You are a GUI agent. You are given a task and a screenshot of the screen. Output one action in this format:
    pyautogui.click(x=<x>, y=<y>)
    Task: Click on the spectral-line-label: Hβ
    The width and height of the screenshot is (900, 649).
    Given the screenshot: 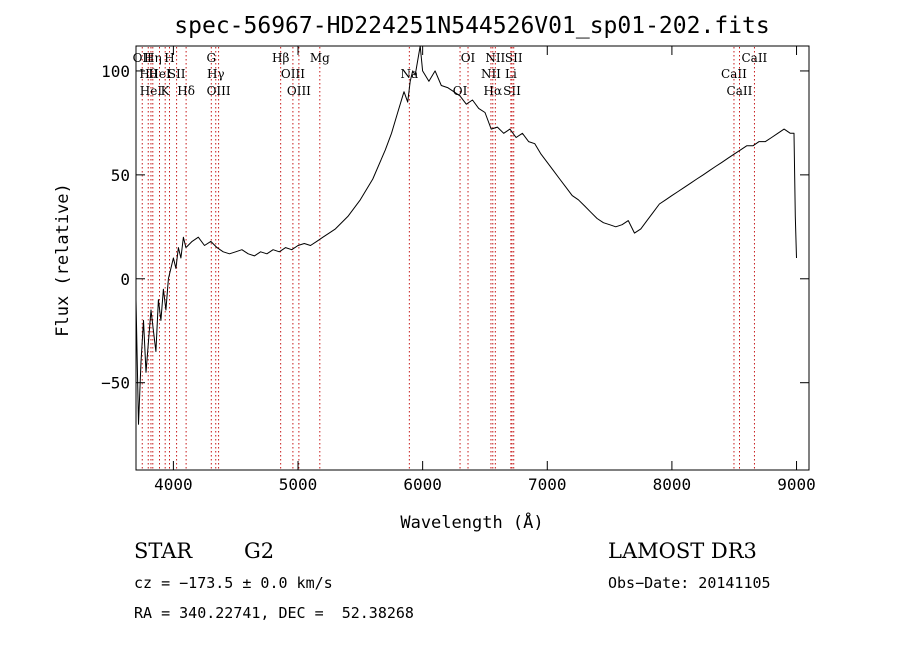 What is the action you would take?
    pyautogui.click(x=280, y=58)
    